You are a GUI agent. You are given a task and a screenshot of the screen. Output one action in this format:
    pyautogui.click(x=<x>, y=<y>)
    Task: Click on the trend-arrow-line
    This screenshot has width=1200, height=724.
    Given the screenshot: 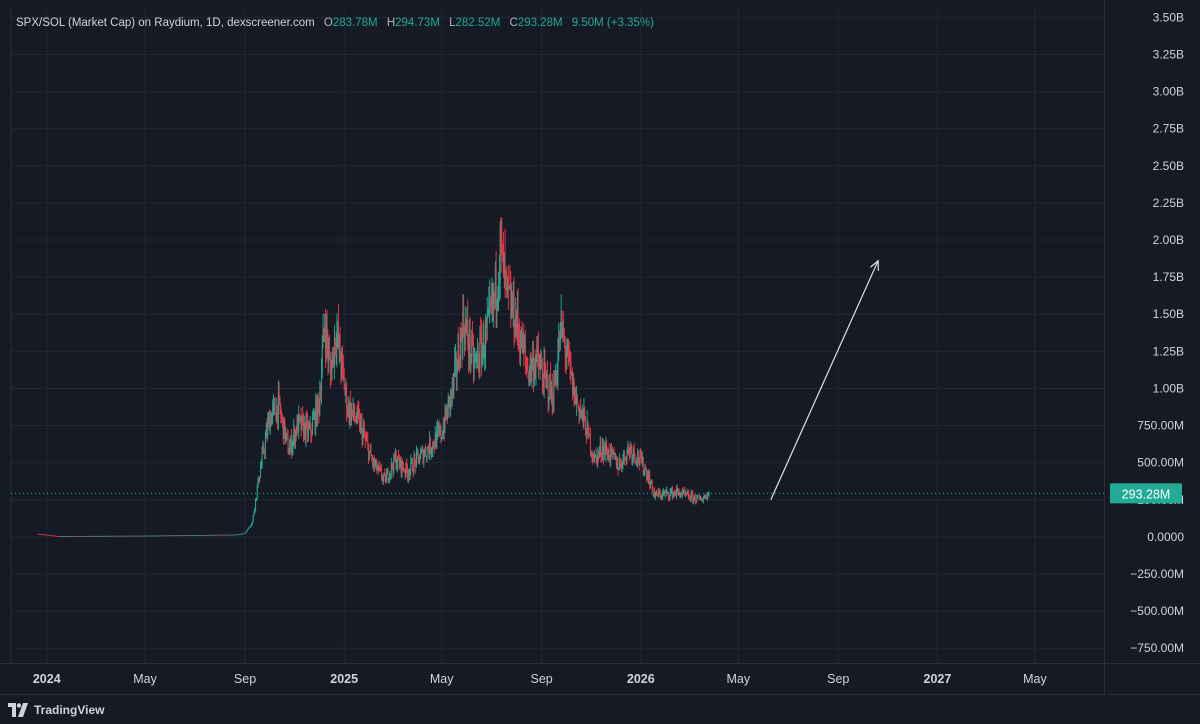 What is the action you would take?
    pyautogui.click(x=824, y=380)
    